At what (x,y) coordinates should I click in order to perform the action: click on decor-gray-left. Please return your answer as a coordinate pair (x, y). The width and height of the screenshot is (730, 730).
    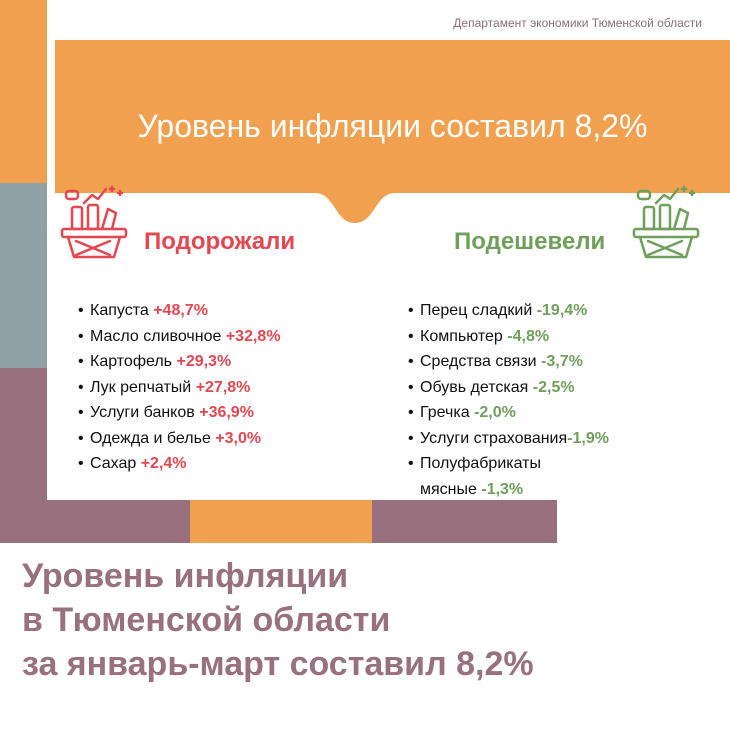
    Looking at the image, I should click on (23, 275).